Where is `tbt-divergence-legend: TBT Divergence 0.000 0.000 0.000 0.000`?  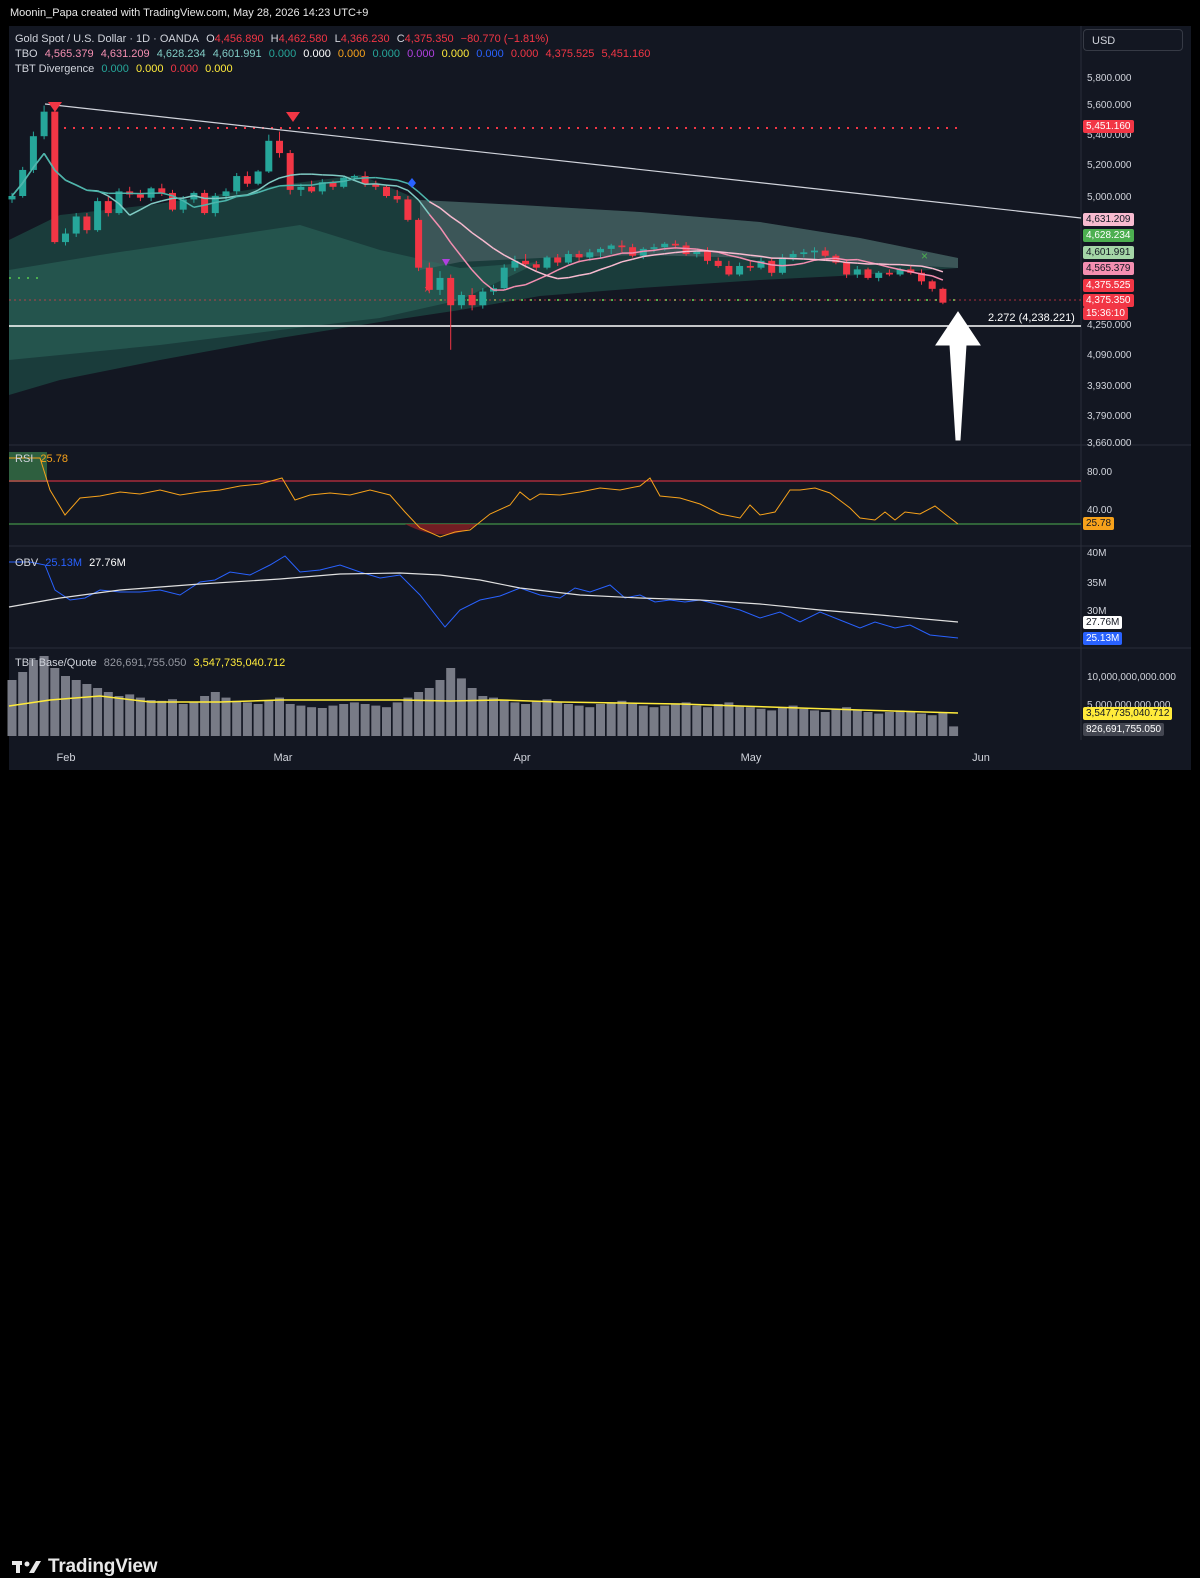 tbt-divergence-legend: TBT Divergence 0.000 0.000 0.000 0.000 is located at coordinates (126, 69).